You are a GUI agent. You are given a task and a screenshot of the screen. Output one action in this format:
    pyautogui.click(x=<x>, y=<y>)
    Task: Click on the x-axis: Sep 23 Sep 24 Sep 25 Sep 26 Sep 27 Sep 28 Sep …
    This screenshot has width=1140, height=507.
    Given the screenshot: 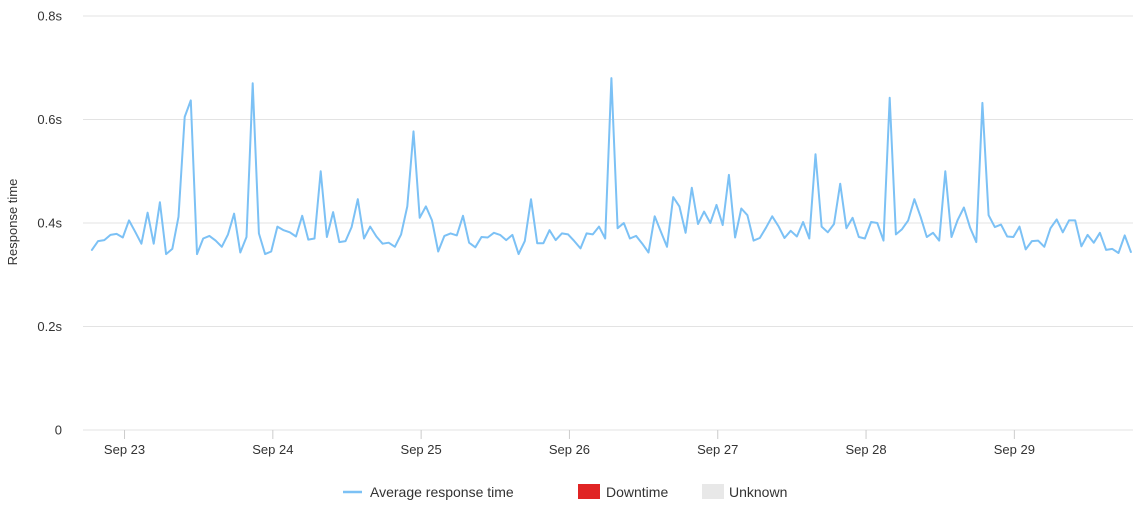 What is the action you would take?
    pyautogui.click(x=569, y=443)
    